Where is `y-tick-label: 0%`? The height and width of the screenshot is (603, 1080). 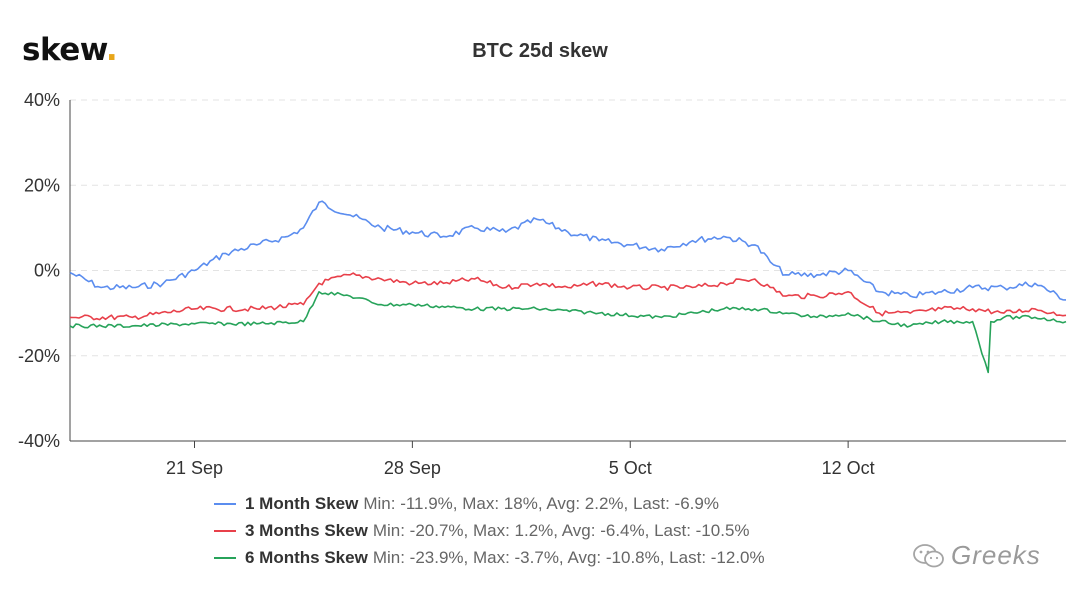
y-tick-label: 0% is located at coordinates (47, 271).